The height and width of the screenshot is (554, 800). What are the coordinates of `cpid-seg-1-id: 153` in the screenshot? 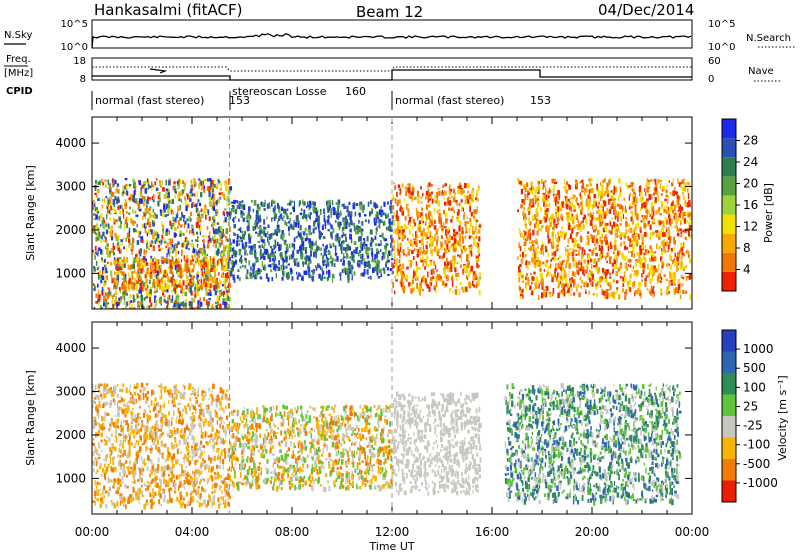 It's located at (239, 100).